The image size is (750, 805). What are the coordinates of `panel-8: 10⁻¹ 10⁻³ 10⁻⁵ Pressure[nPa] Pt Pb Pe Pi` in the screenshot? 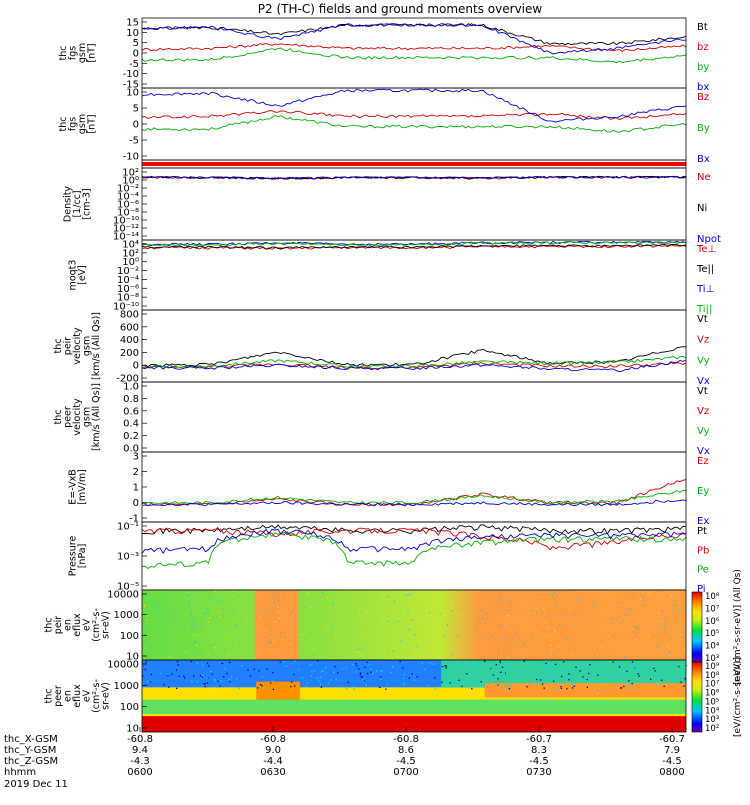 It's located at (388, 559).